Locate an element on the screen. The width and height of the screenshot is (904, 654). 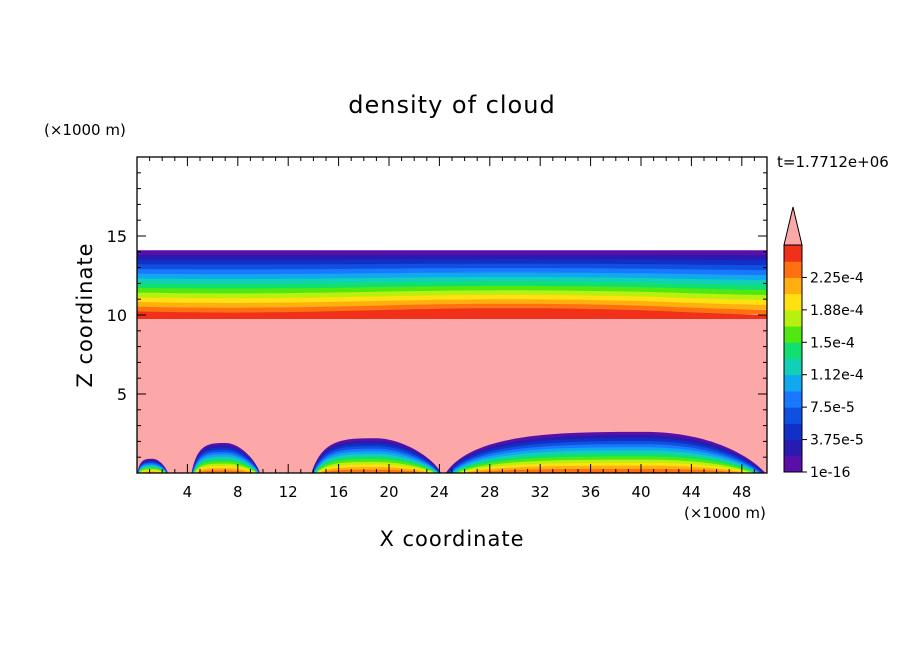
x-tick: 4 is located at coordinates (188, 329).